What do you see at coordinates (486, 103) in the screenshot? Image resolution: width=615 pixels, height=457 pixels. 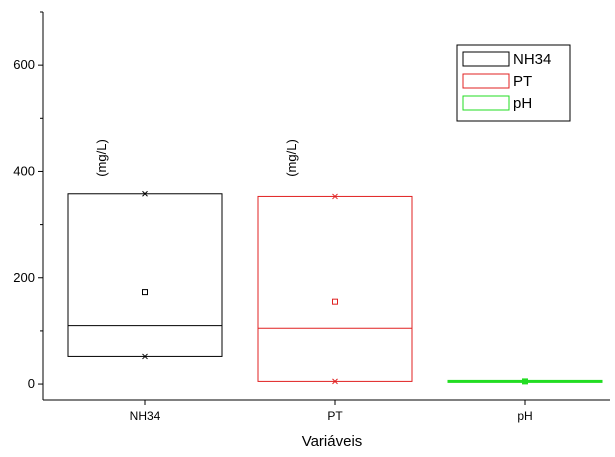 I see `legend-swatch-ph` at bounding box center [486, 103].